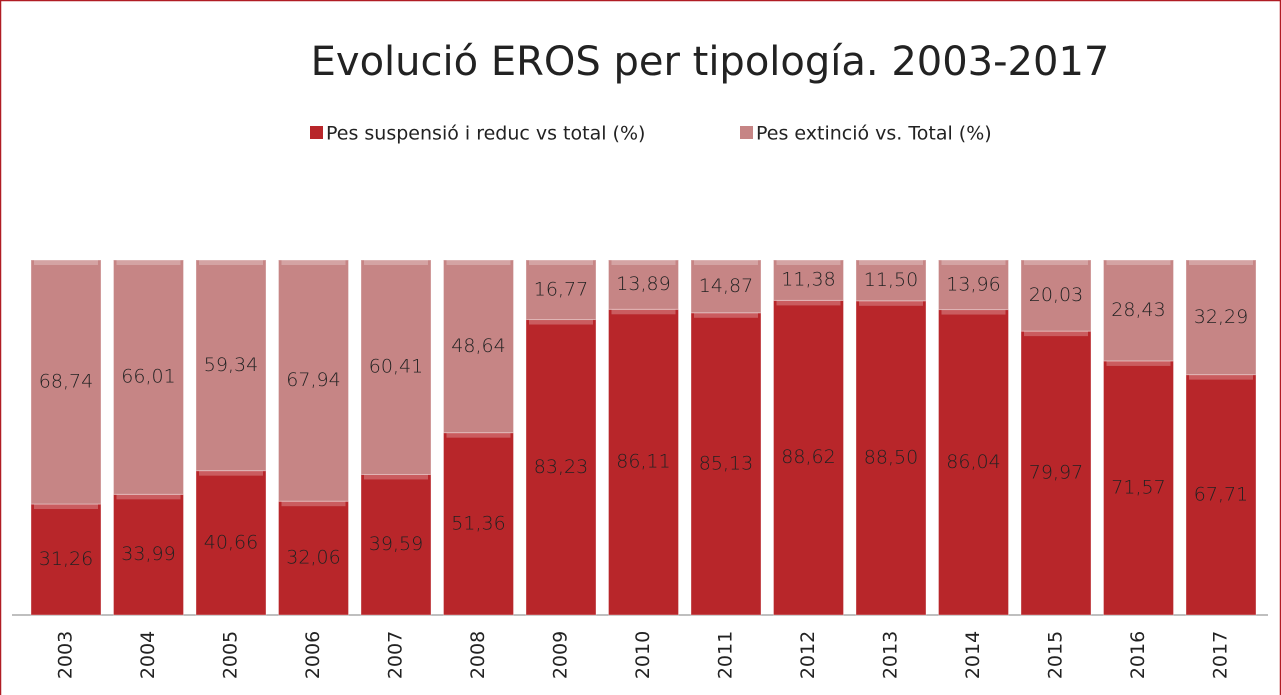 The width and height of the screenshot is (1281, 695). What do you see at coordinates (643, 655) in the screenshot?
I see `x-tick-label: 2010` at bounding box center [643, 655].